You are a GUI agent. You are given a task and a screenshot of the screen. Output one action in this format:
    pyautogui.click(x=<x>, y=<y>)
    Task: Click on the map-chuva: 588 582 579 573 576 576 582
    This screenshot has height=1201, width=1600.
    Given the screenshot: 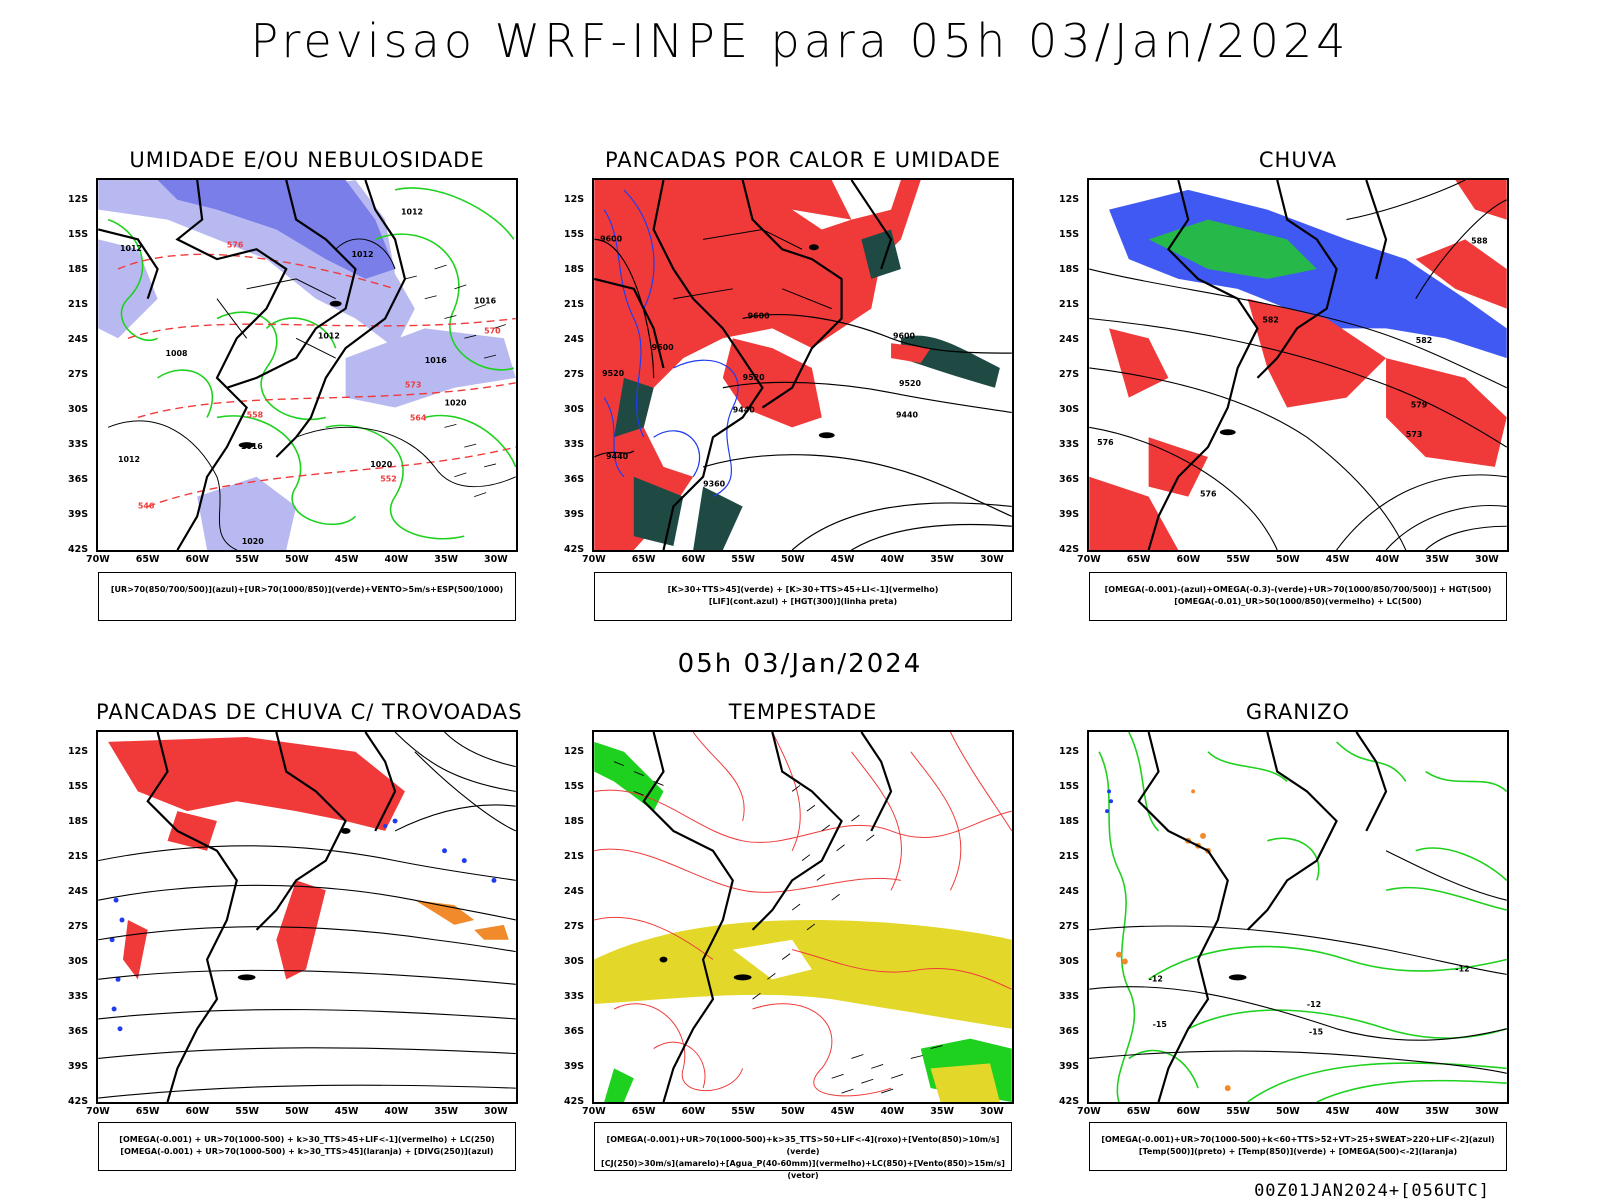 What is the action you would take?
    pyautogui.click(x=1298, y=365)
    